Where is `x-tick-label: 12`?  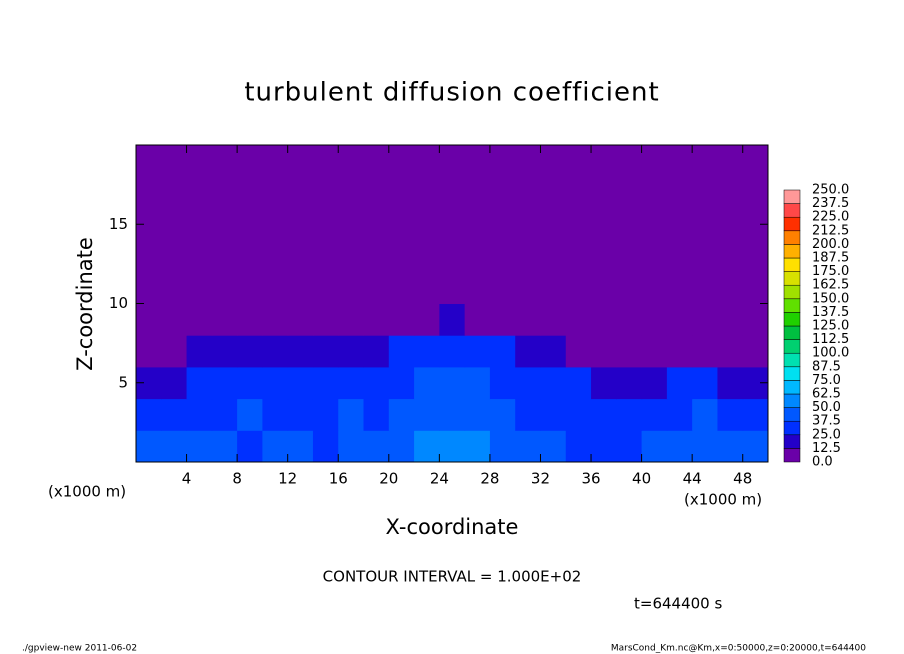
x-tick-label: 12 is located at coordinates (287, 479).